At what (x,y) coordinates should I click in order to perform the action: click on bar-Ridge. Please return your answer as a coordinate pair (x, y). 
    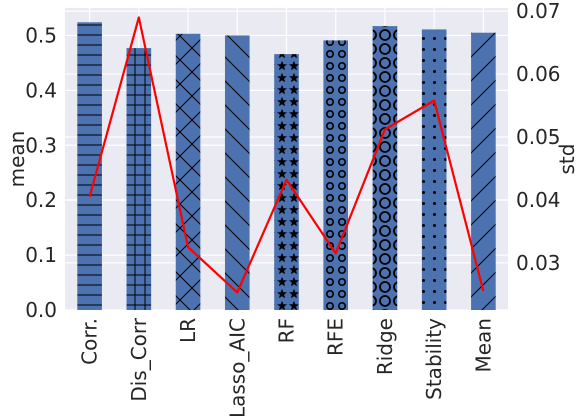
    Looking at the image, I should click on (385, 168).